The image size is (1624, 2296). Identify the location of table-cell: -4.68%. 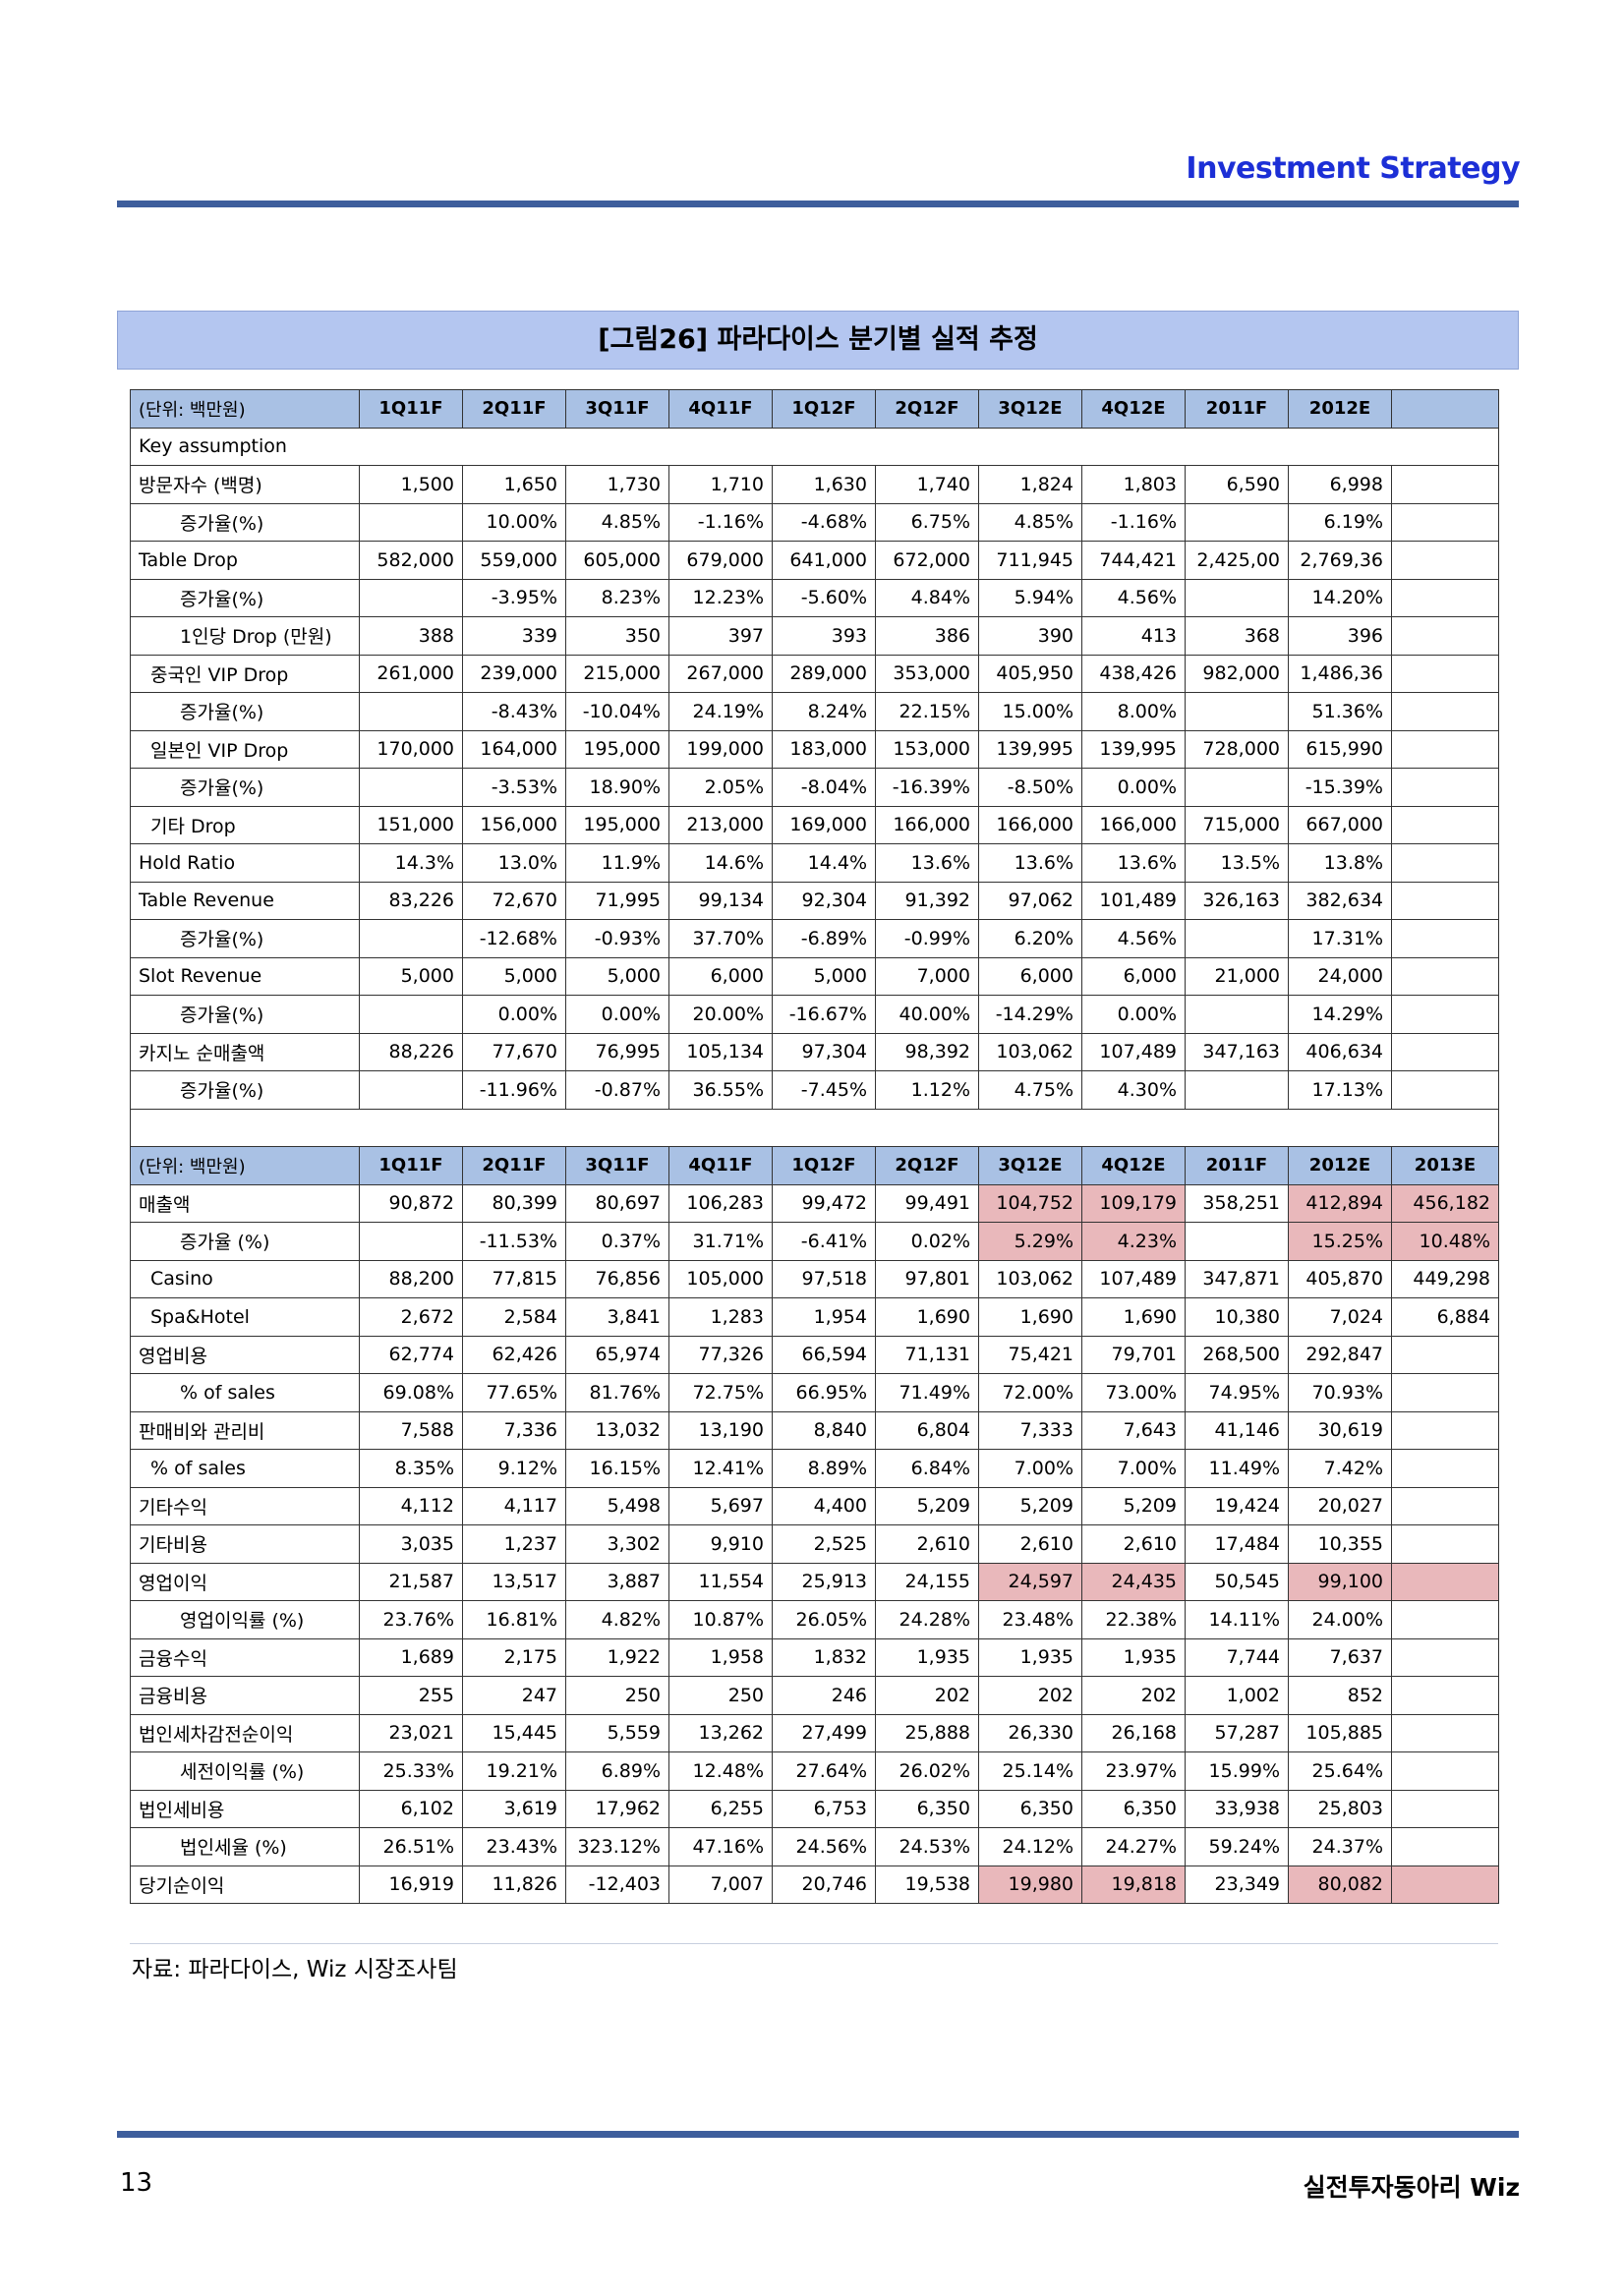
(824, 522).